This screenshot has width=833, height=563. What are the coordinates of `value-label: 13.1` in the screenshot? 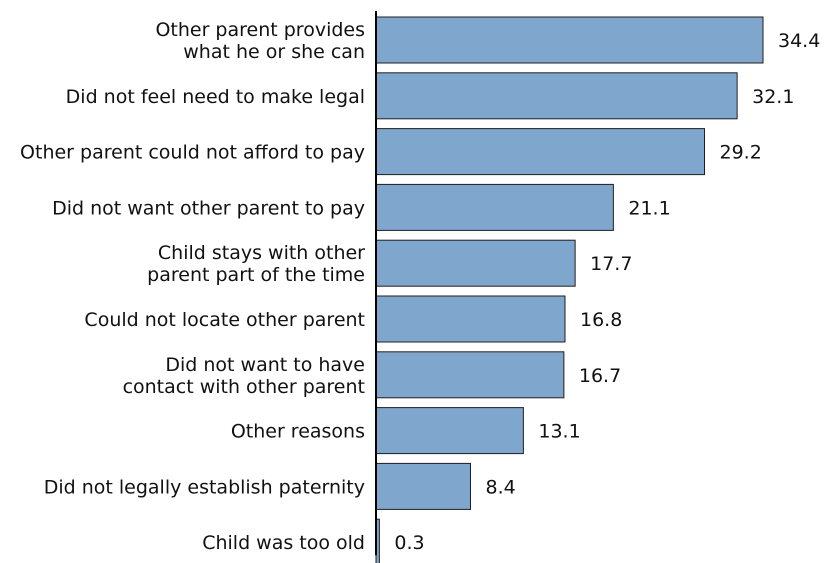 It's located at (559, 432).